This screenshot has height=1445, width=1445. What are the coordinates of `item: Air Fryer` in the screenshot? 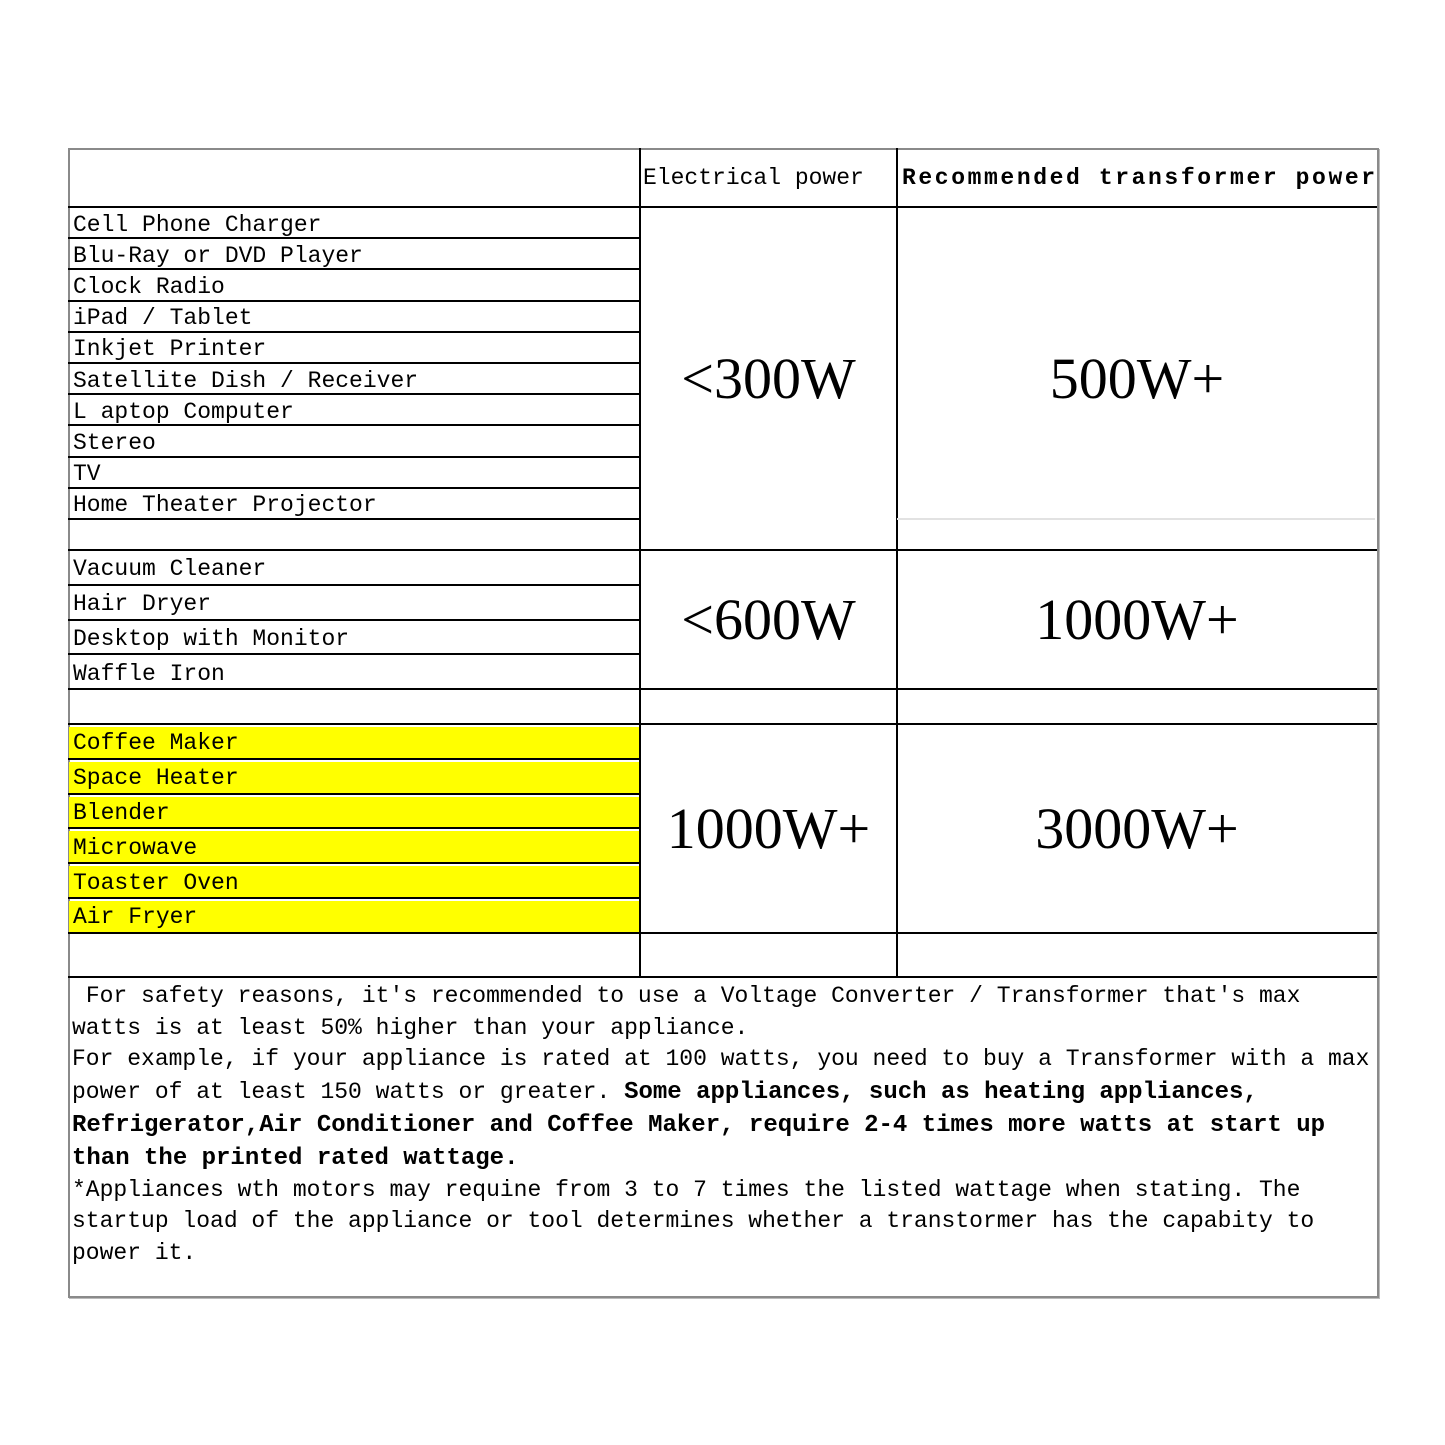 It's located at (354, 917).